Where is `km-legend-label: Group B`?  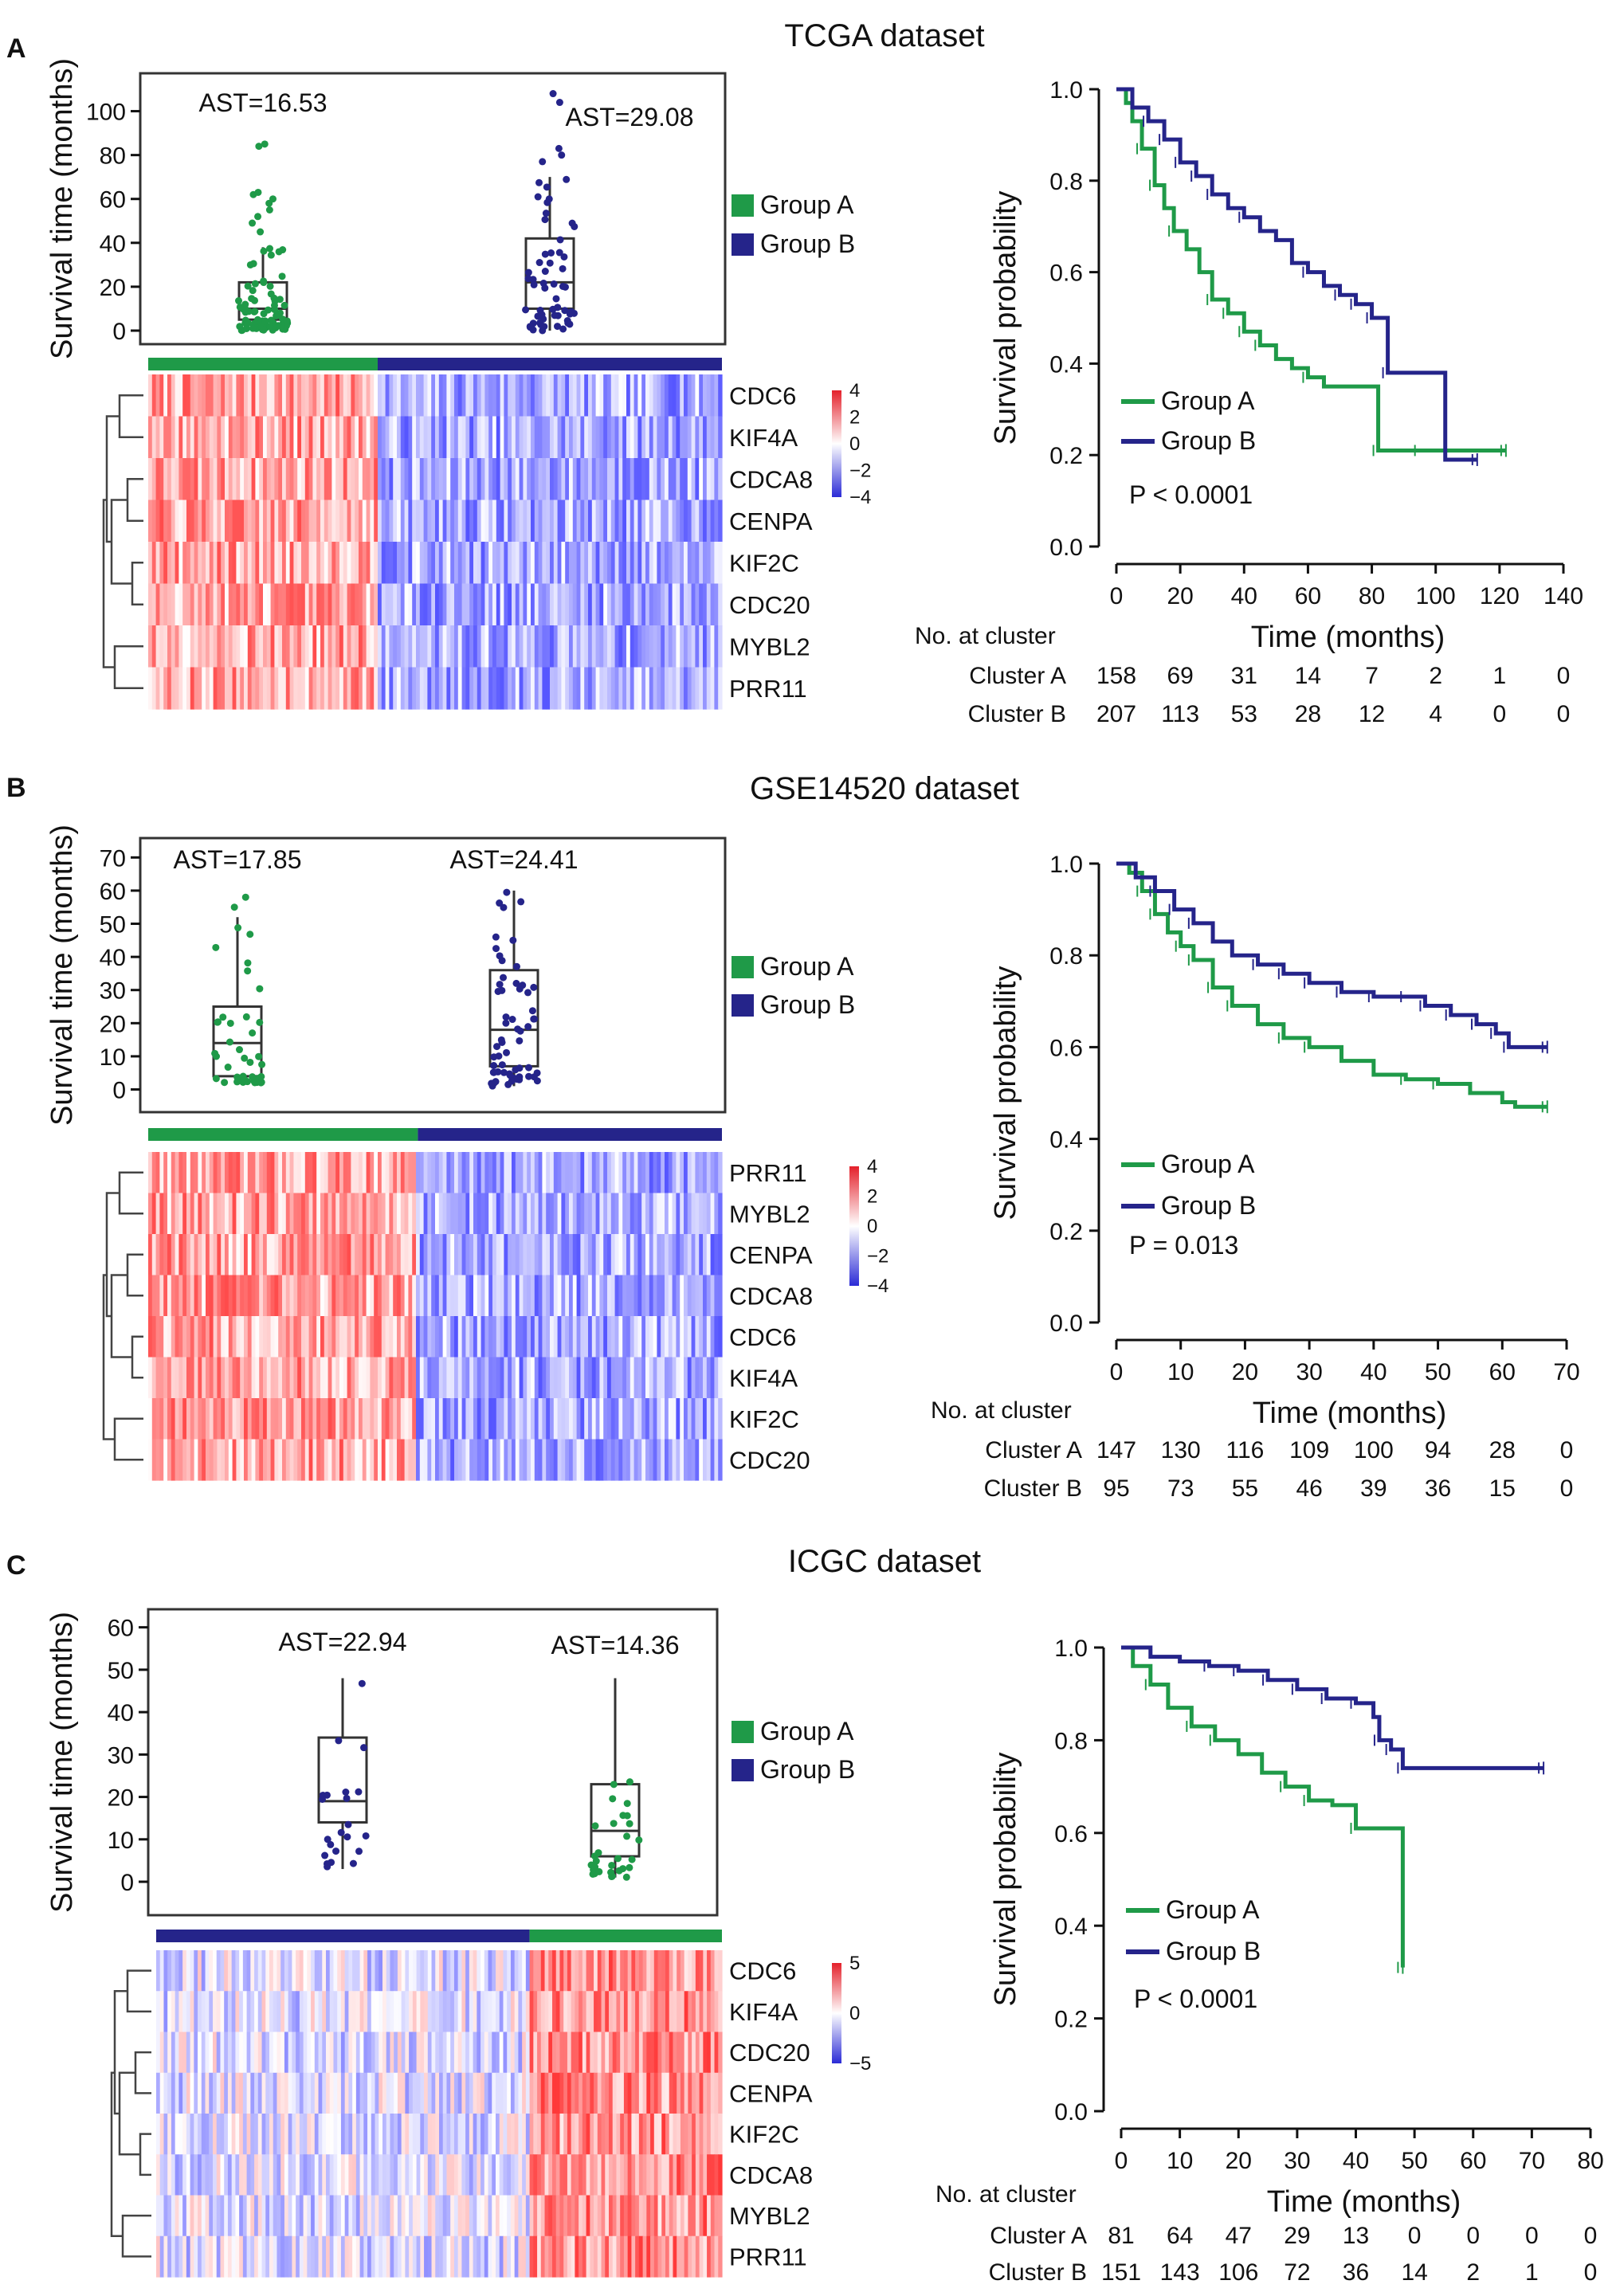
km-legend-label: Group B is located at coordinates (1213, 1951).